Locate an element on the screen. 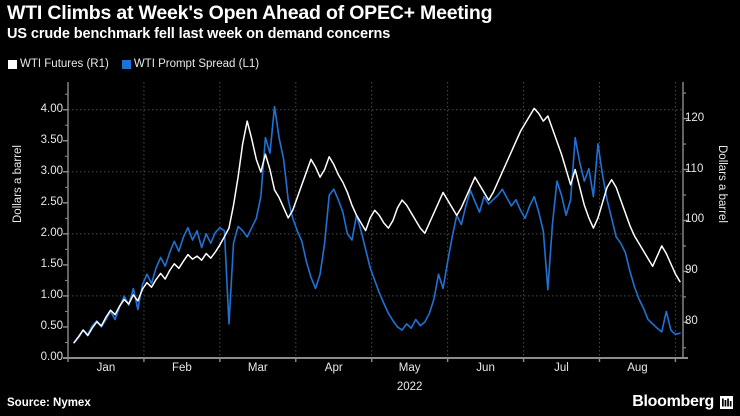 This screenshot has height=416, width=740. legend-swatch-blue is located at coordinates (126, 64).